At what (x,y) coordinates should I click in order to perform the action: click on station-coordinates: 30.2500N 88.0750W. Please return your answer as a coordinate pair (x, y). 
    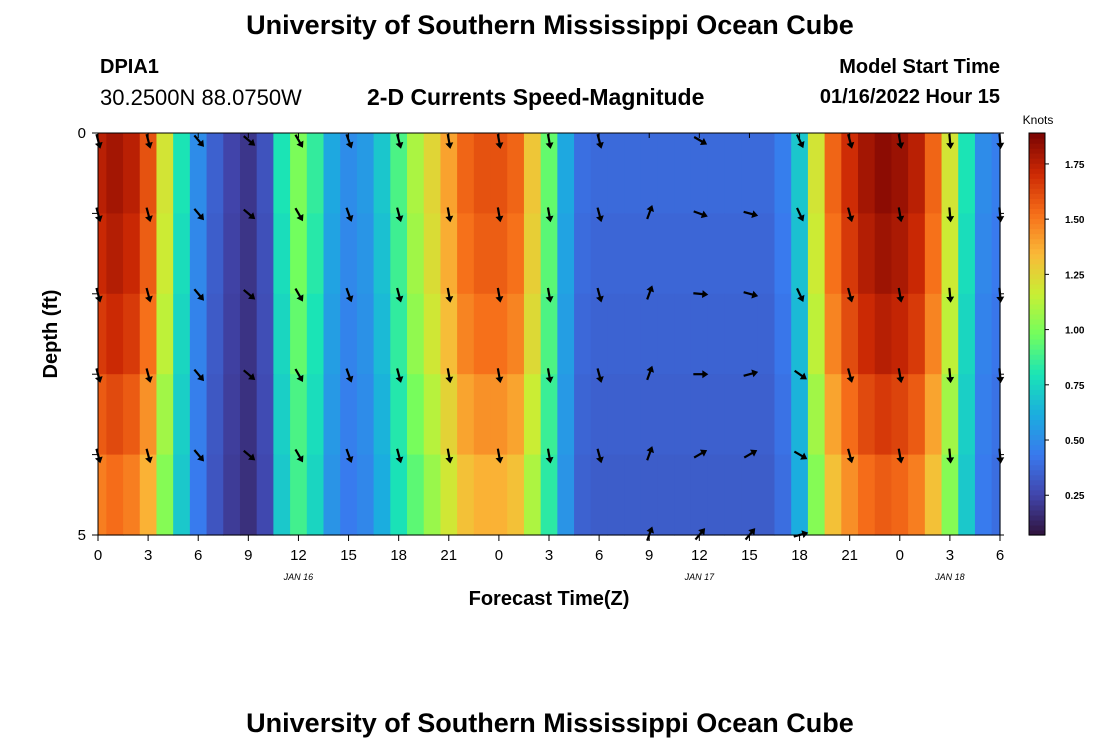
    Looking at the image, I should click on (201, 97).